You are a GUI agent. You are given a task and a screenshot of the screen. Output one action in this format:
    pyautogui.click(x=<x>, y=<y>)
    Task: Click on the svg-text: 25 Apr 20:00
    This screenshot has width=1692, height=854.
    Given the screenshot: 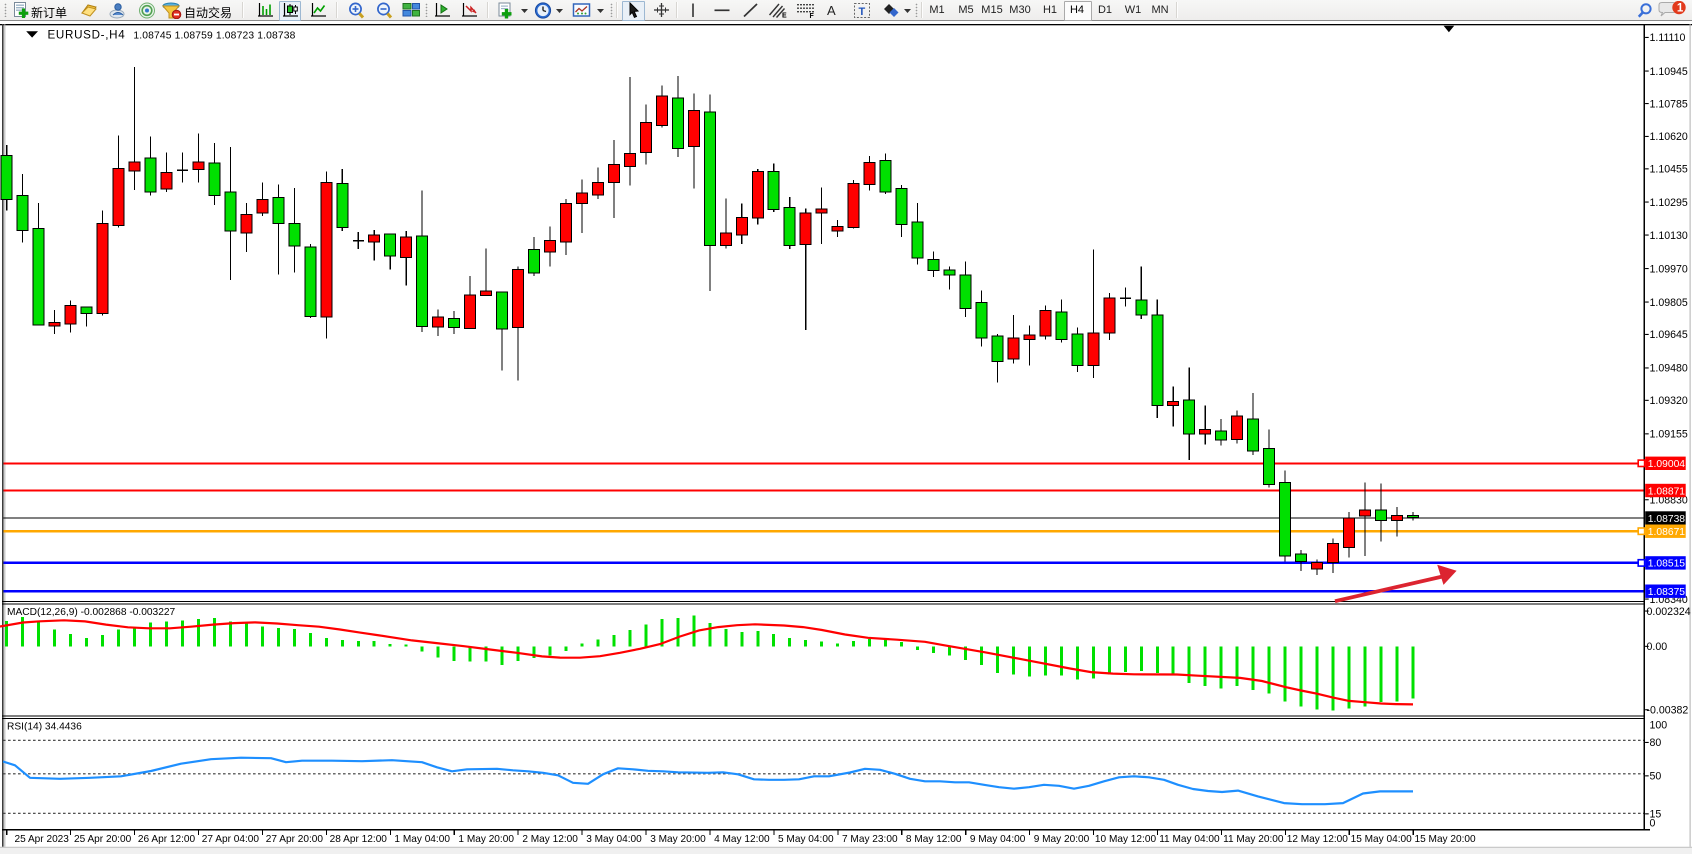 What is the action you would take?
    pyautogui.click(x=103, y=839)
    